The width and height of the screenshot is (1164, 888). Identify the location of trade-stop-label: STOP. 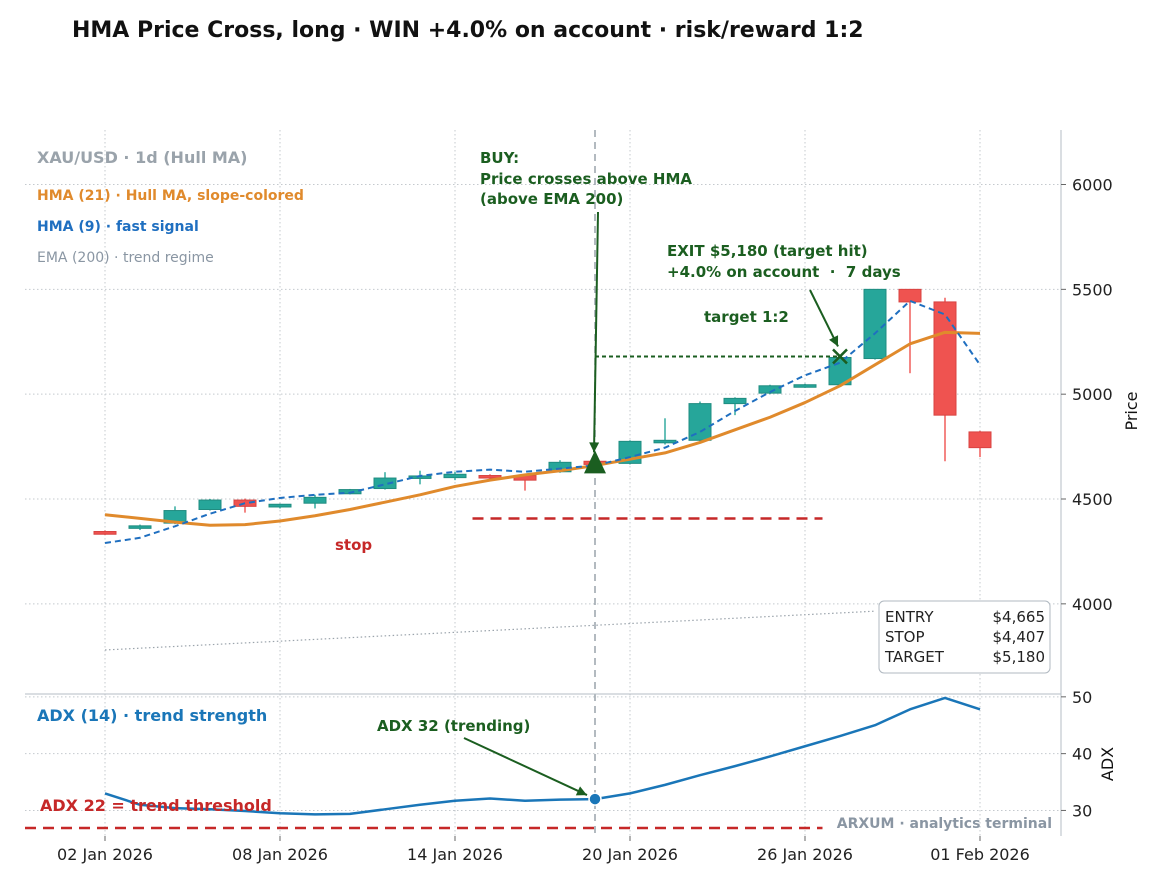
(905, 637).